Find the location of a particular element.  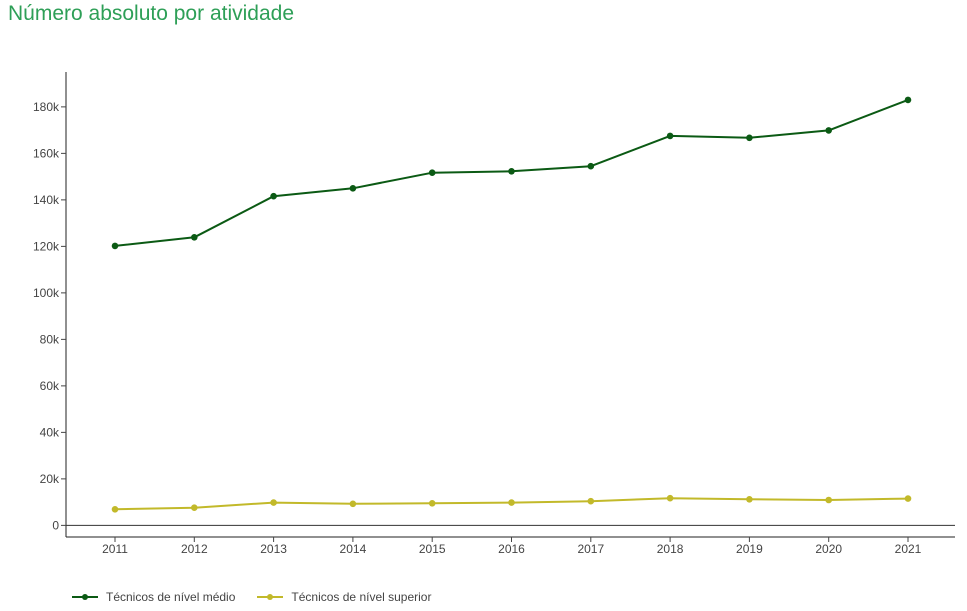

x-tick-label: 2020 is located at coordinates (828, 549).